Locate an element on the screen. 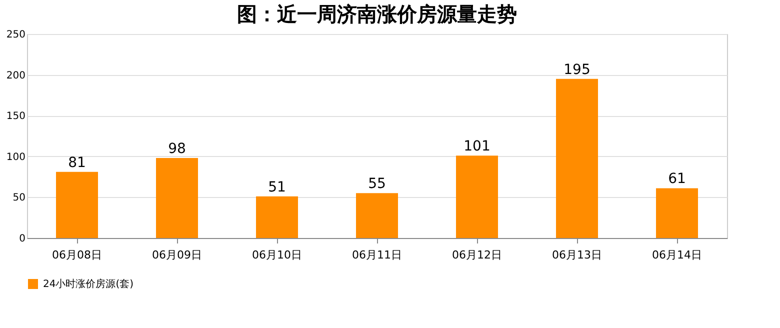 The height and width of the screenshot is (328, 780). data-label: 101 is located at coordinates (477, 146).